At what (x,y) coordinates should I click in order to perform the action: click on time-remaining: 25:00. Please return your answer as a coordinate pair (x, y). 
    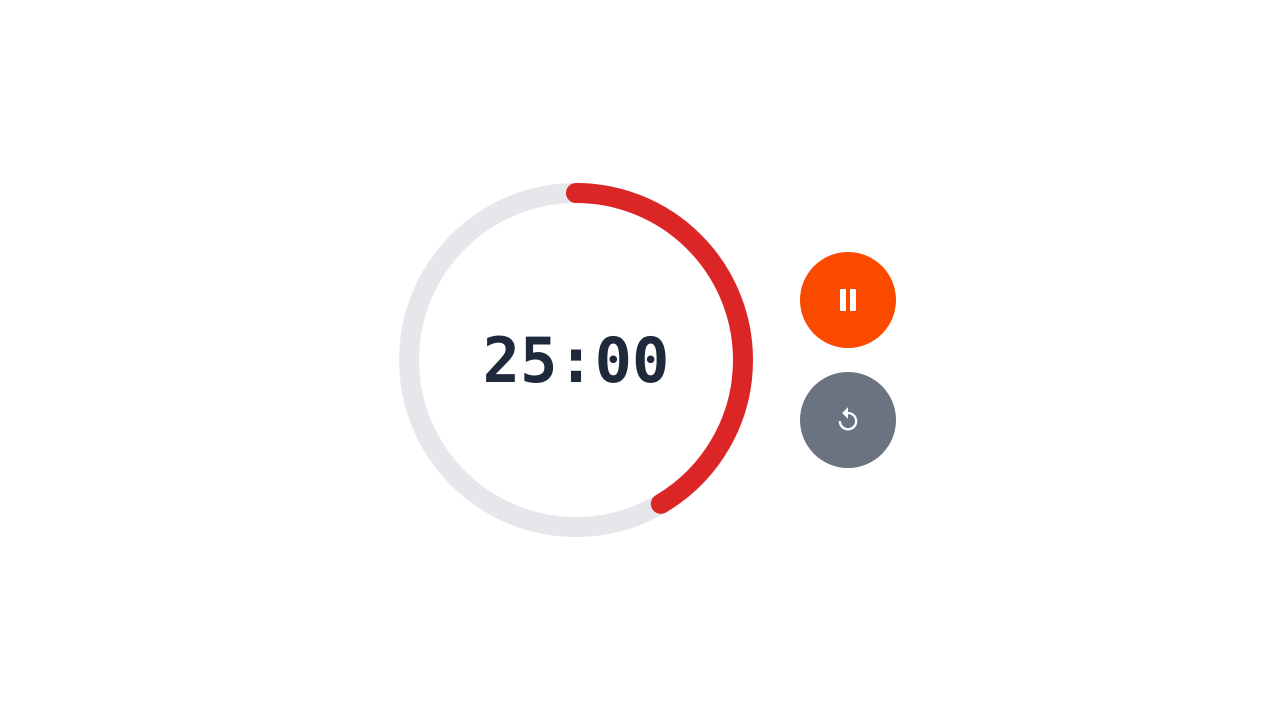
    Looking at the image, I should click on (576, 360).